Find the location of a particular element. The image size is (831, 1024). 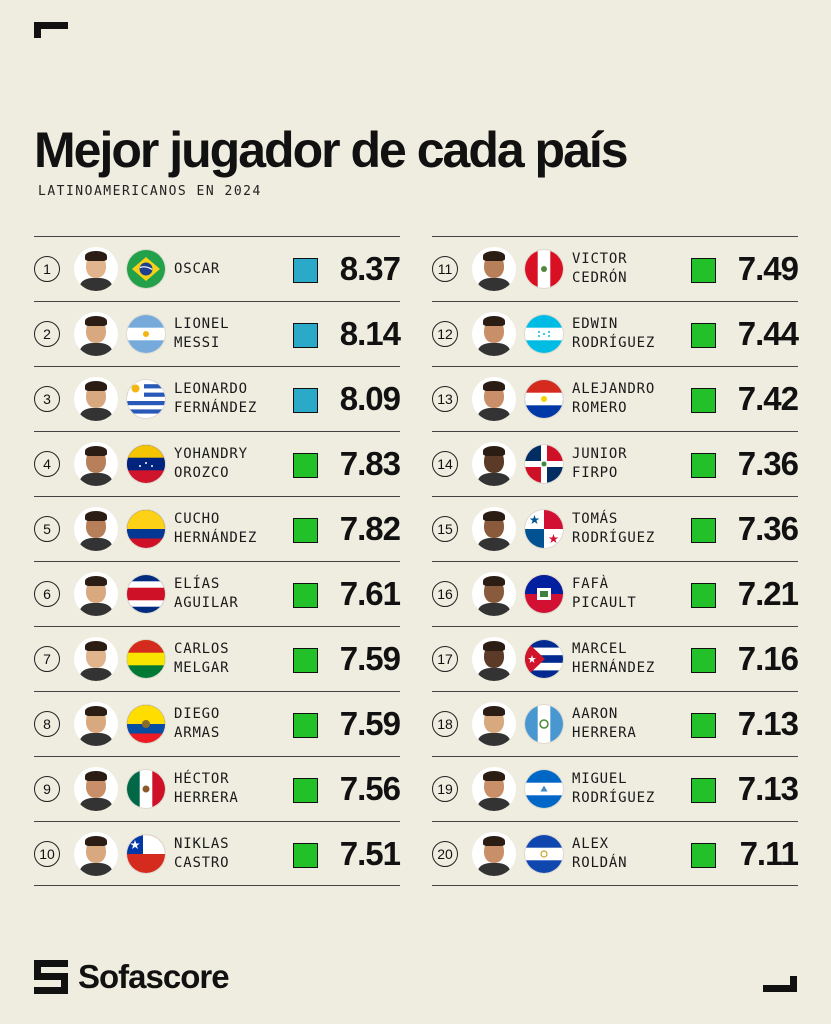

cuba-flag-icon is located at coordinates (544, 659).